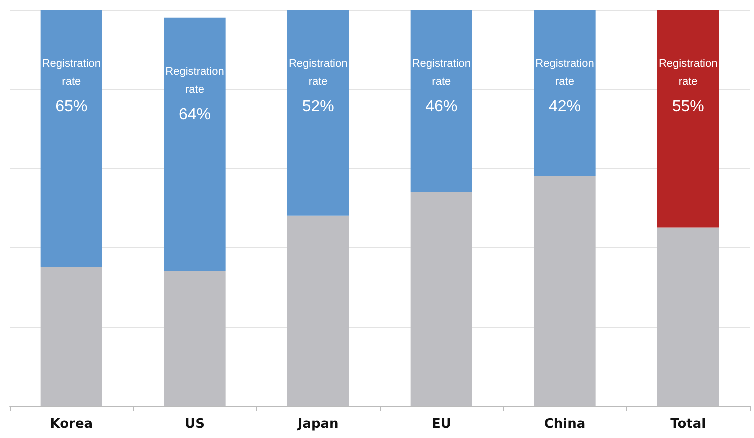 This screenshot has width=754, height=438. What do you see at coordinates (72, 87) in the screenshot?
I see `data-label: Registration rate 65%` at bounding box center [72, 87].